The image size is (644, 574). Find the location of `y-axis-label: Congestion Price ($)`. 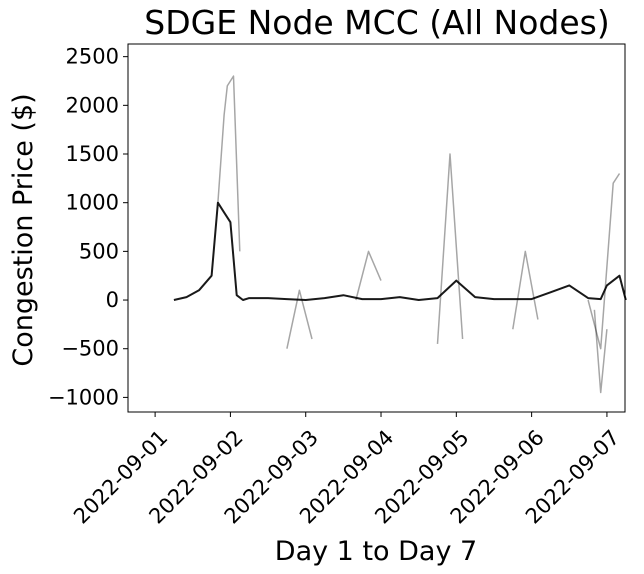

y-axis-label: Congestion Price ($) is located at coordinates (23, 229).